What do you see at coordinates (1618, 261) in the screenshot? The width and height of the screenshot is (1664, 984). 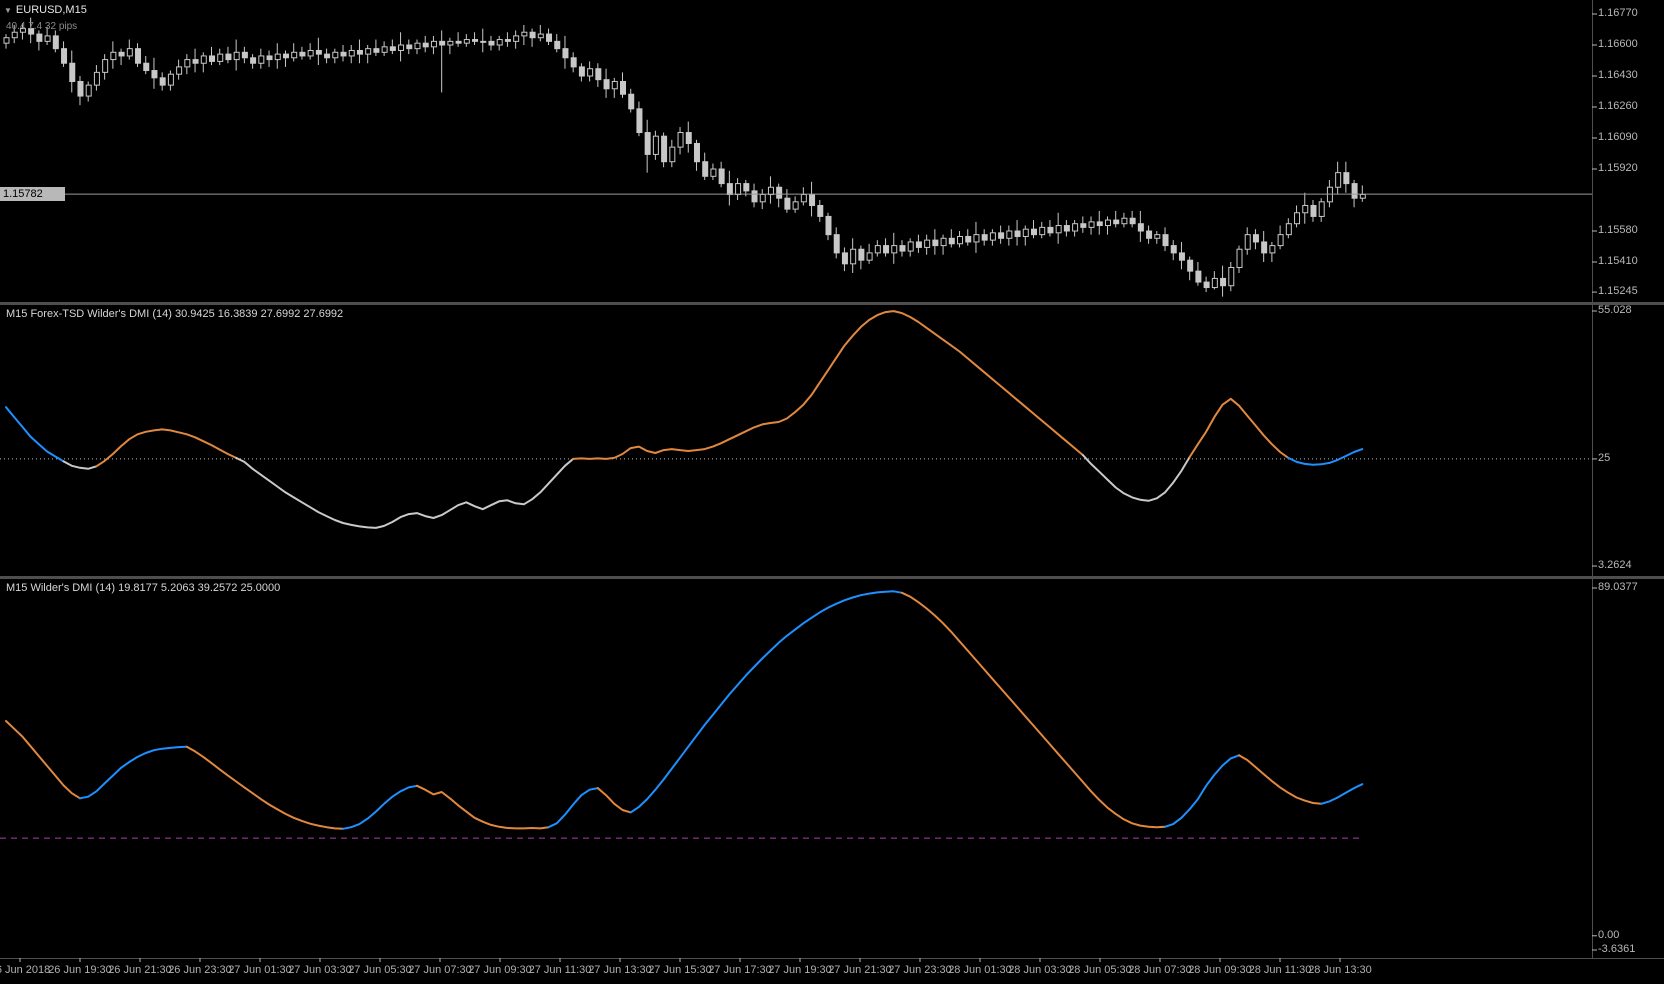 I see `price-tick-label: 1.15410` at bounding box center [1618, 261].